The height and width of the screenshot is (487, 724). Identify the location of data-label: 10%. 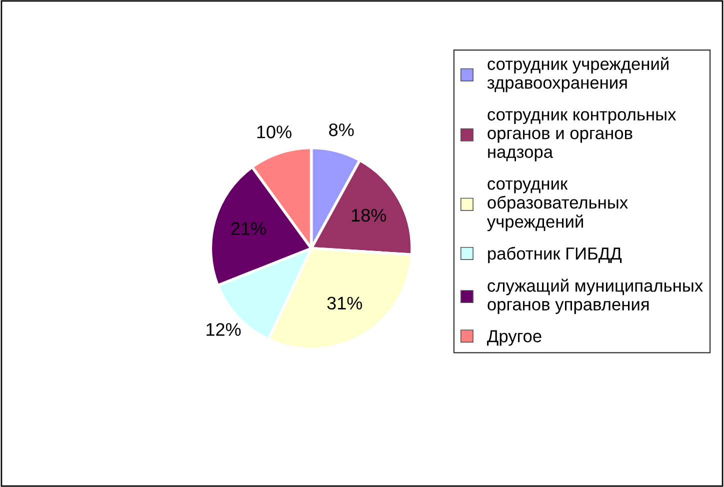
(274, 132).